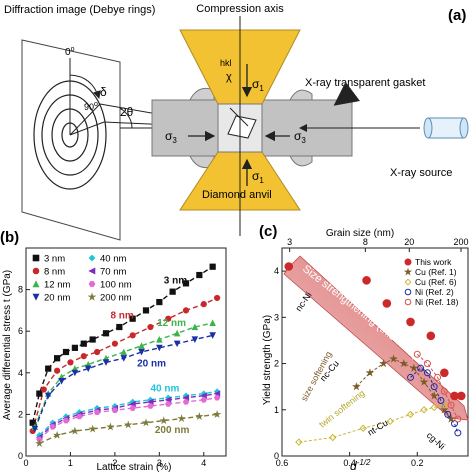  What do you see at coordinates (360, 465) in the screenshot?
I see `panel-c-xlabel: d-1/2` at bounding box center [360, 465].